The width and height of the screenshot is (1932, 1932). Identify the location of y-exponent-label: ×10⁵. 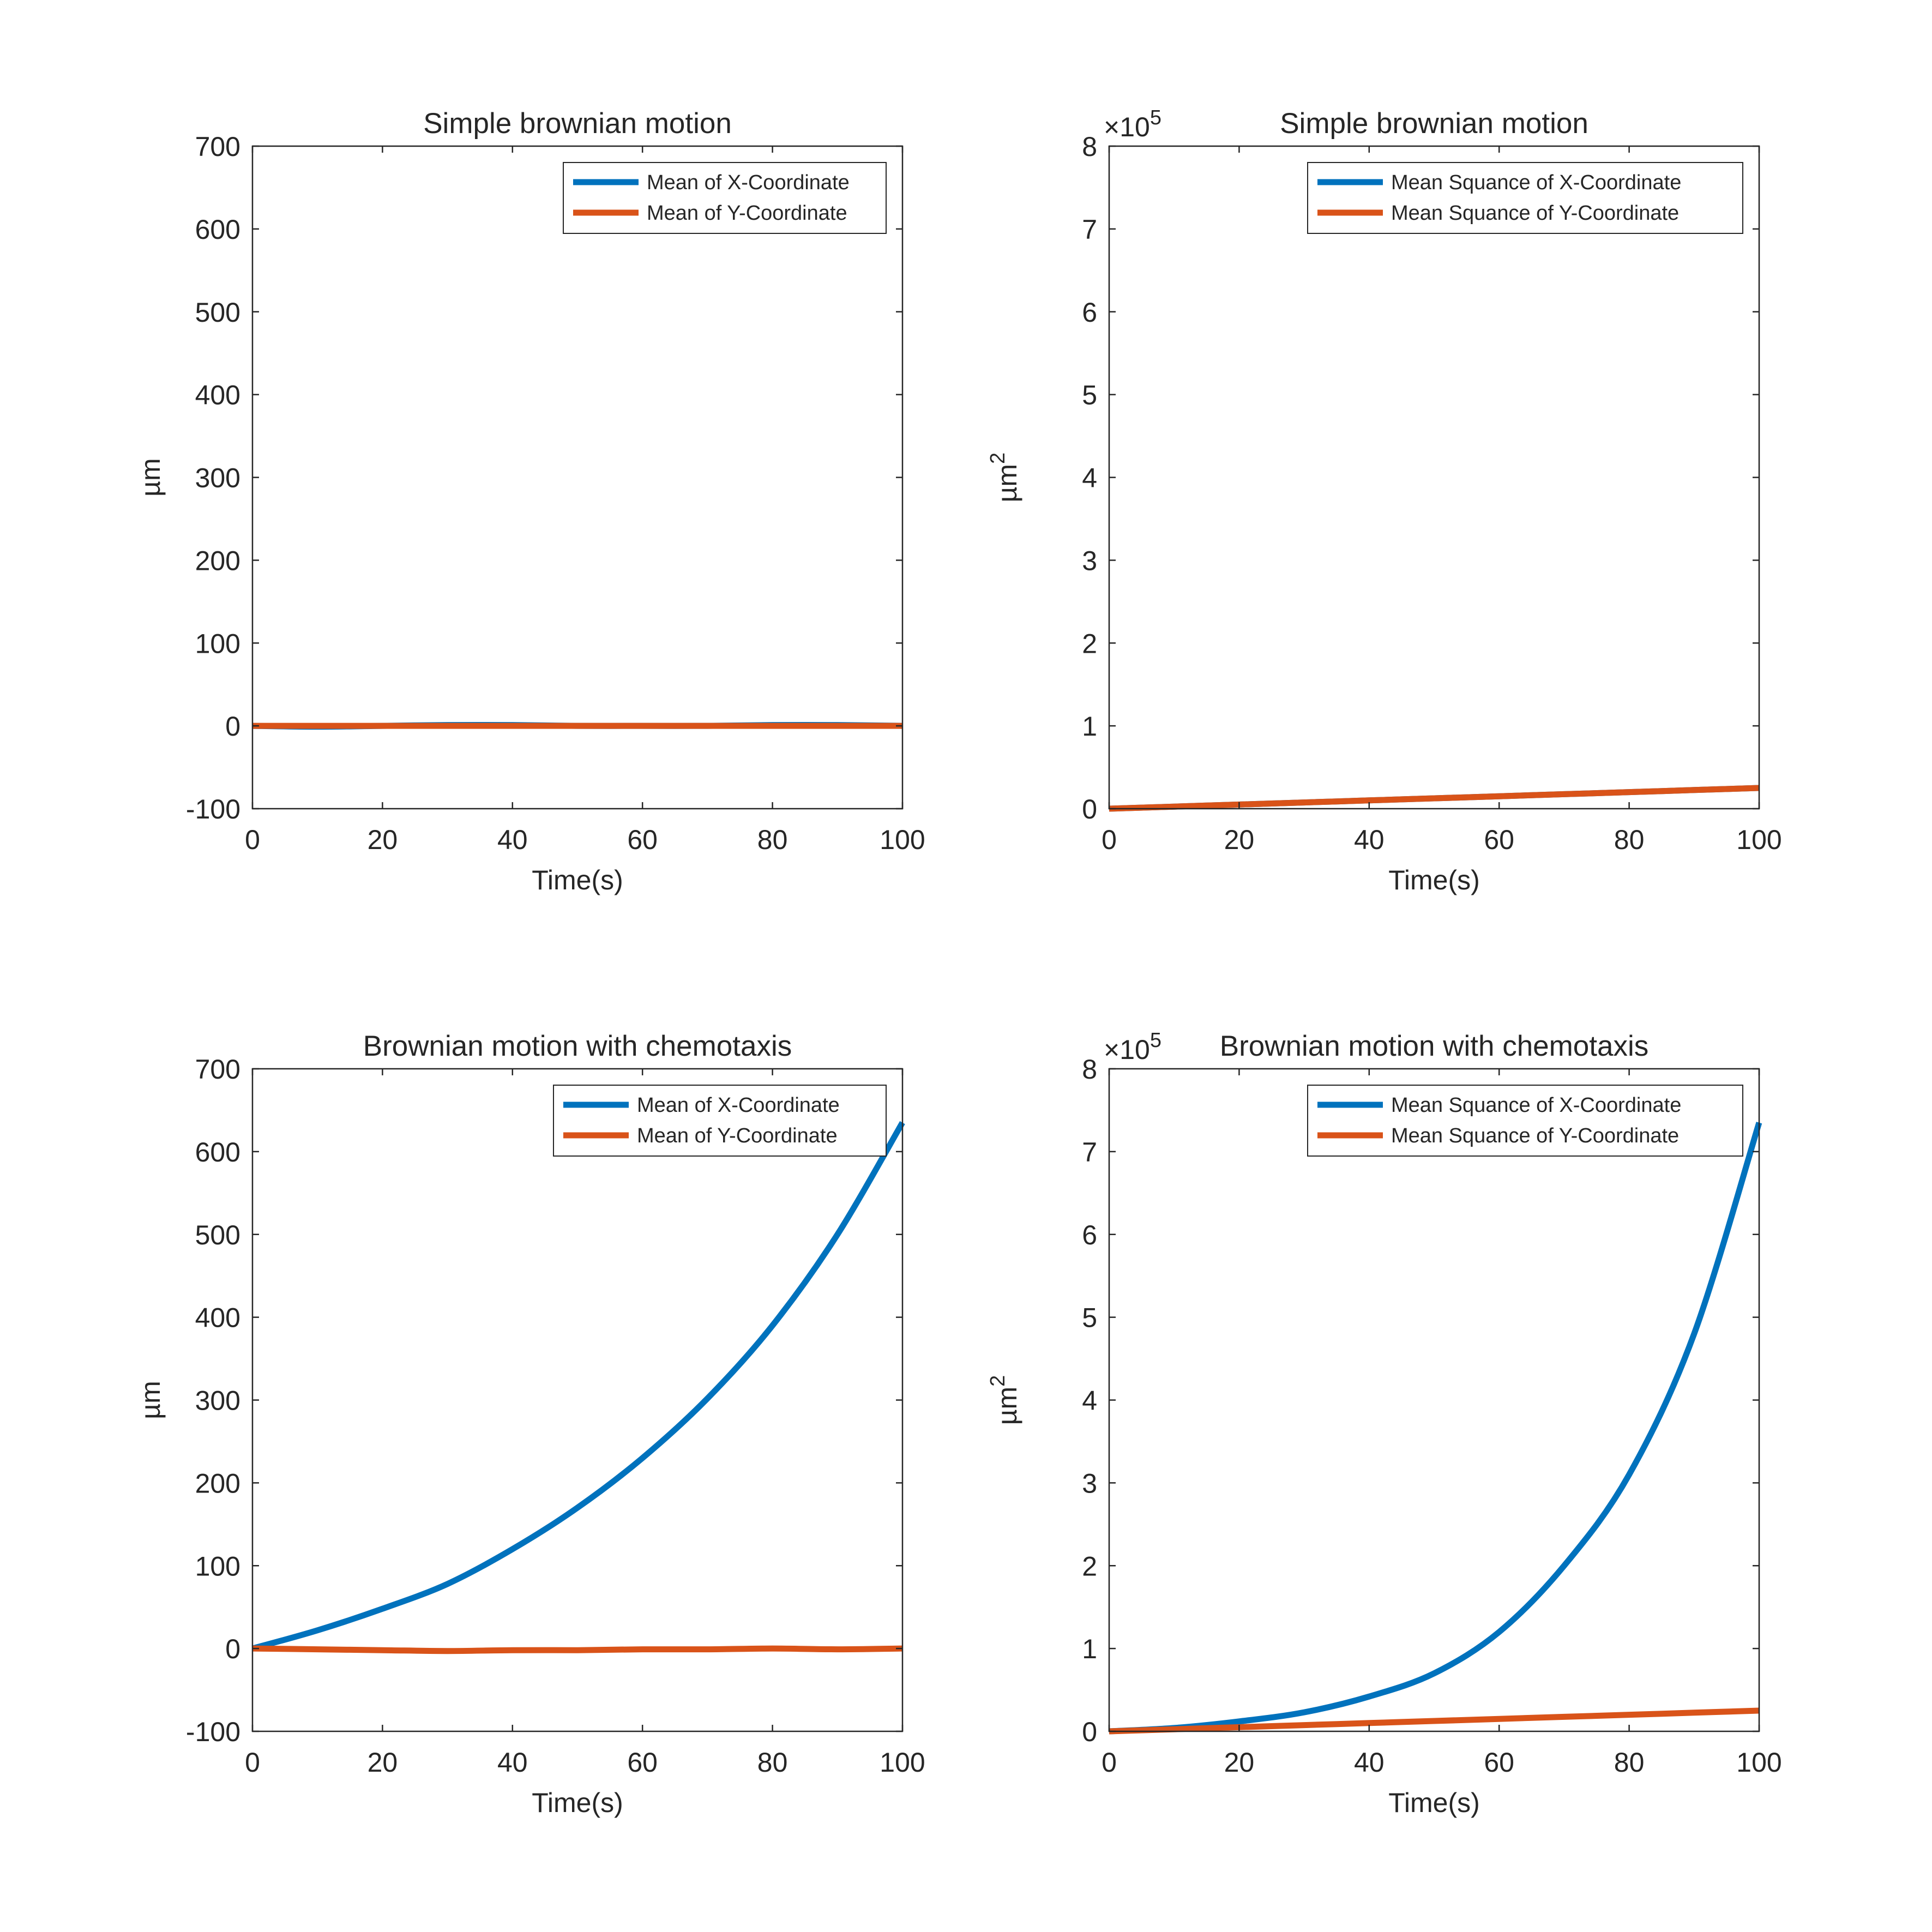
(1132, 124).